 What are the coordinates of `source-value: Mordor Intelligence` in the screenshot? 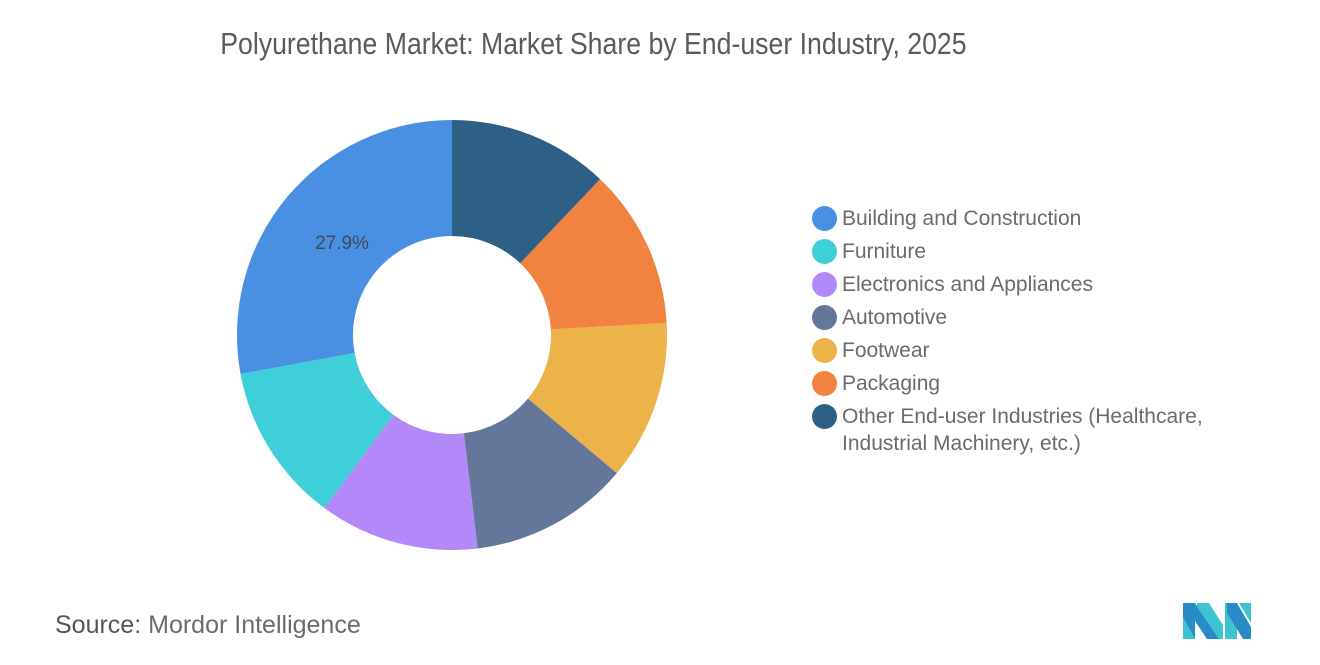 It's located at (254, 625).